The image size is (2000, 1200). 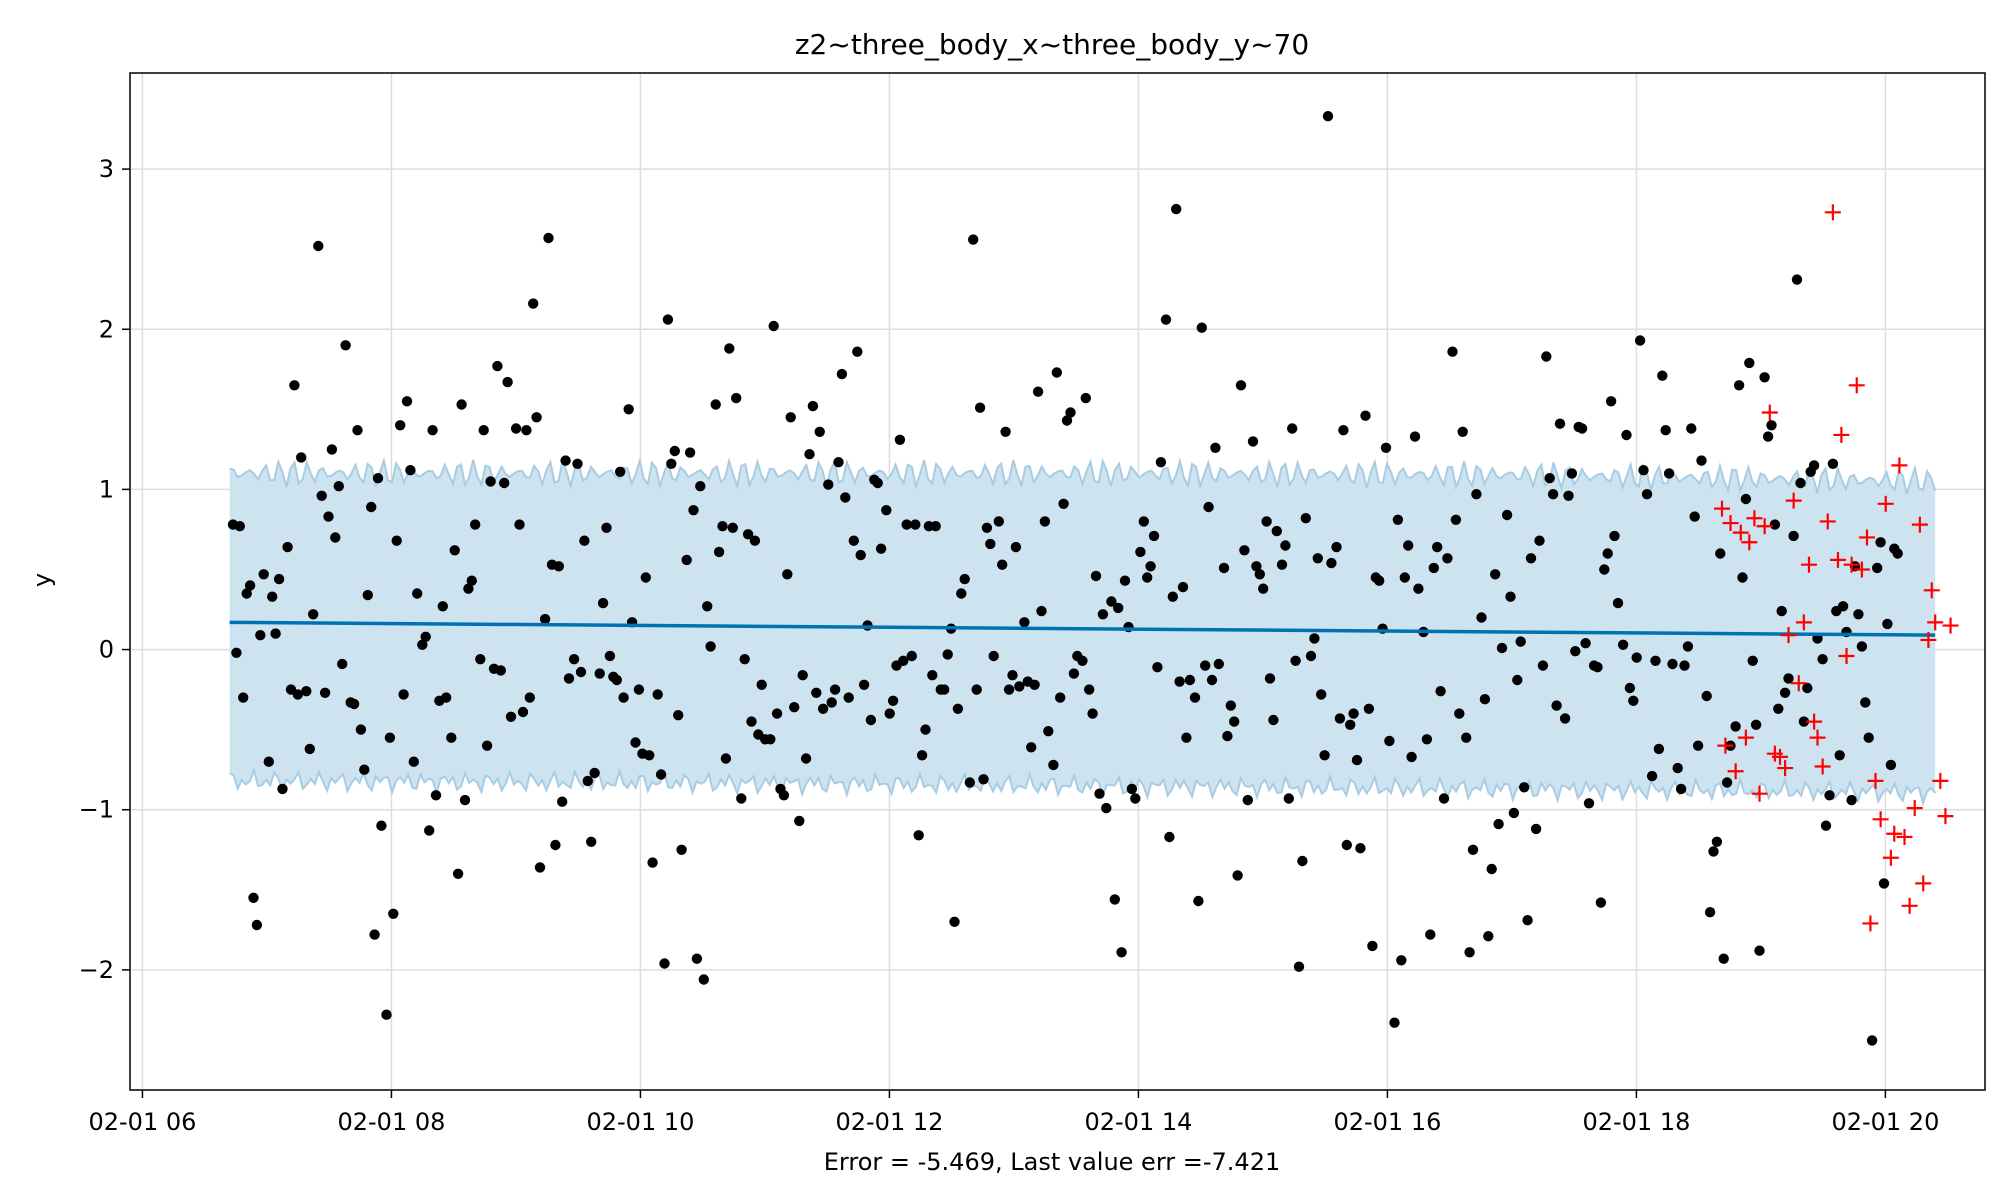 What do you see at coordinates (106, 650) in the screenshot?
I see `y-tick-label: 0` at bounding box center [106, 650].